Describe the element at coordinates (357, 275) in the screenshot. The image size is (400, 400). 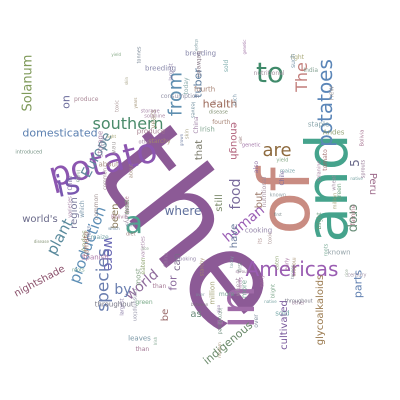
I see `small-word: century` at that location.